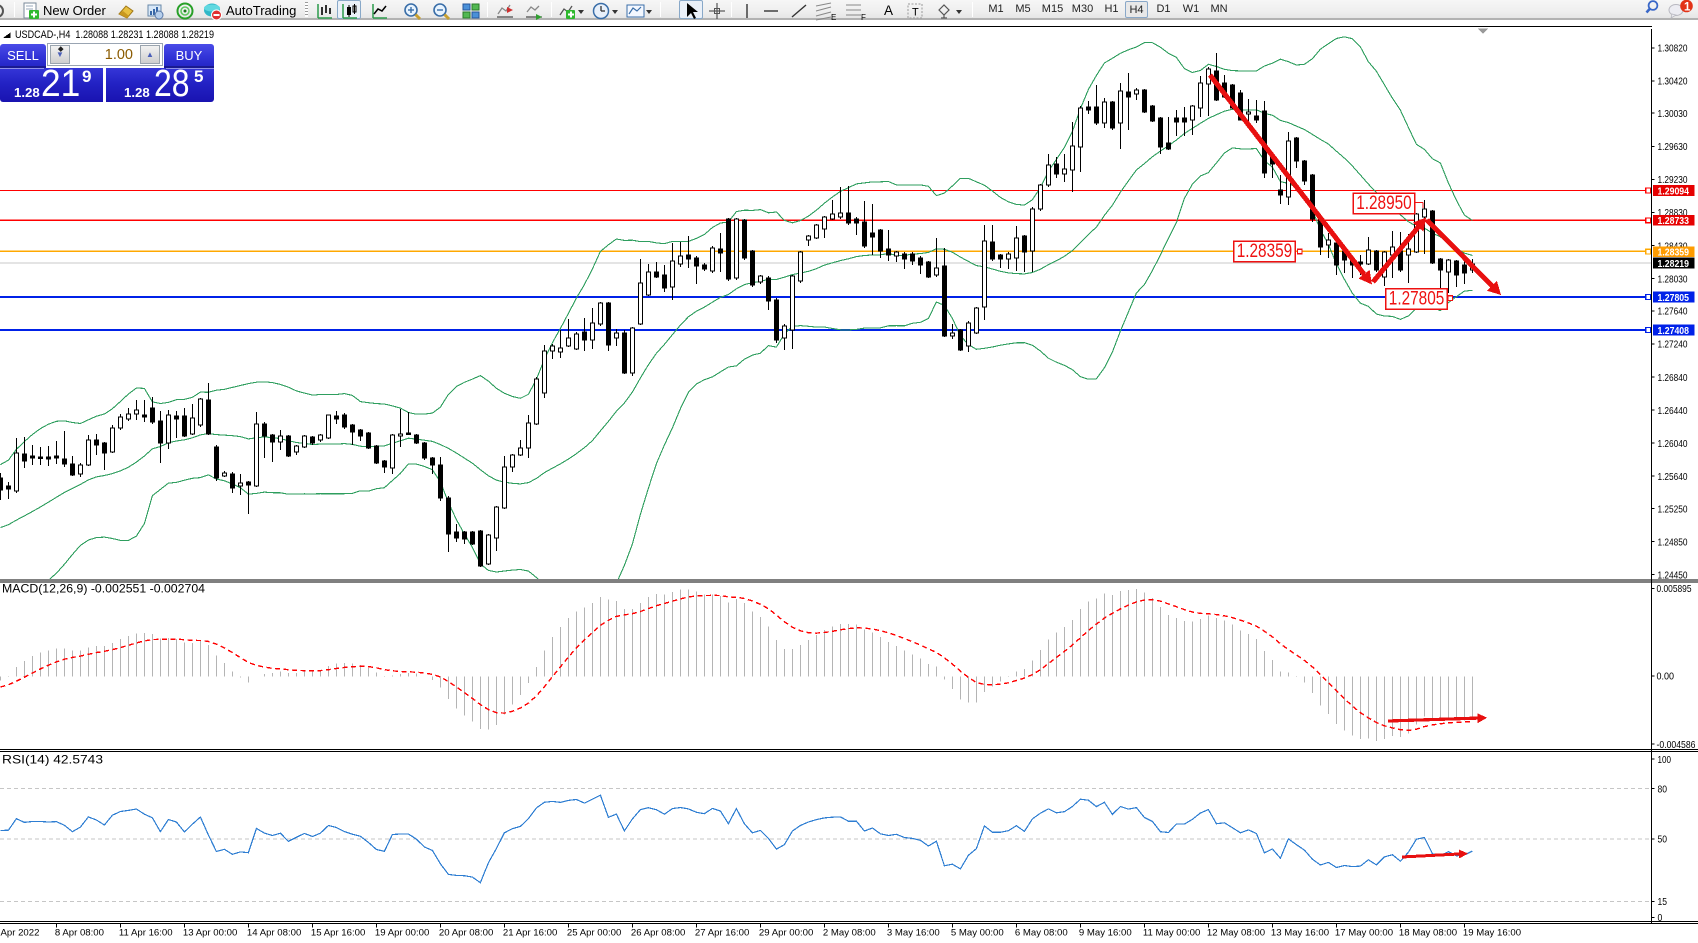  Describe the element at coordinates (1673, 378) in the screenshot. I see `svg-text: 1.26840` at that location.